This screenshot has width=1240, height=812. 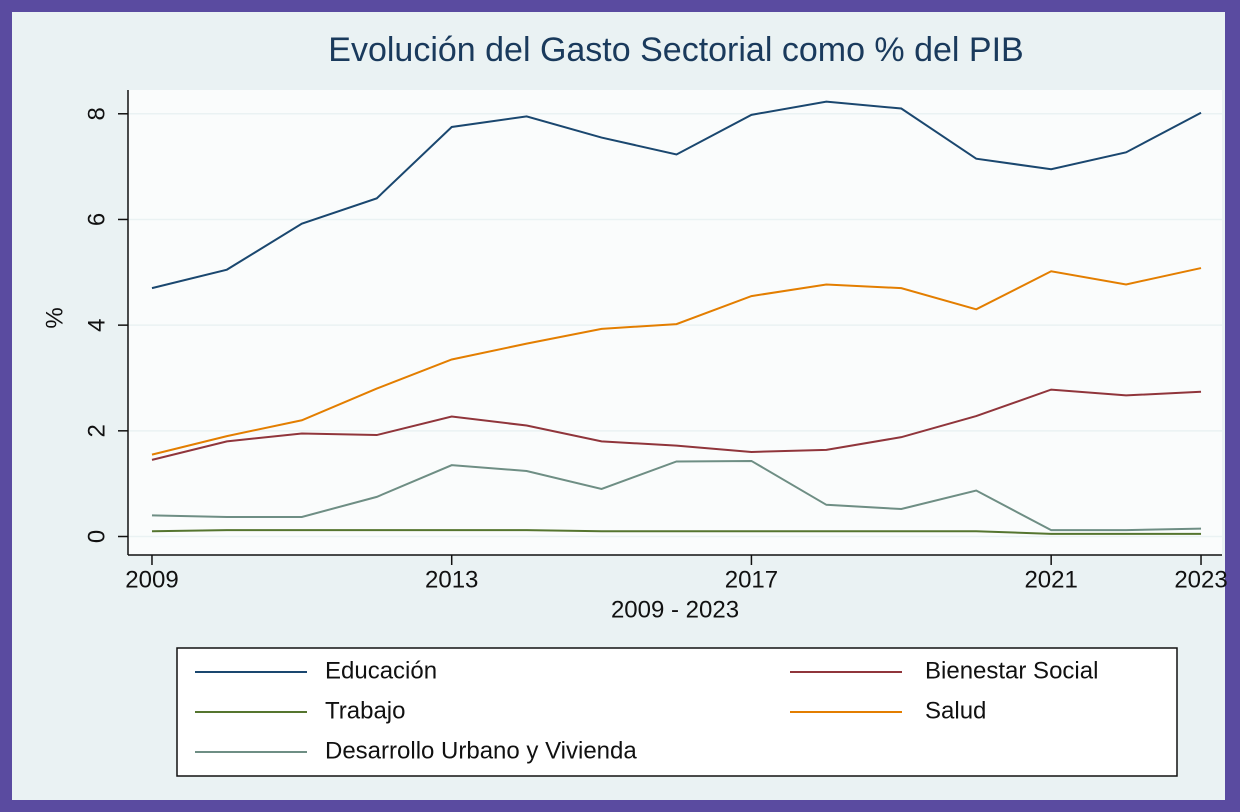 What do you see at coordinates (1050, 579) in the screenshot?
I see `x-tick-label: 2021` at bounding box center [1050, 579].